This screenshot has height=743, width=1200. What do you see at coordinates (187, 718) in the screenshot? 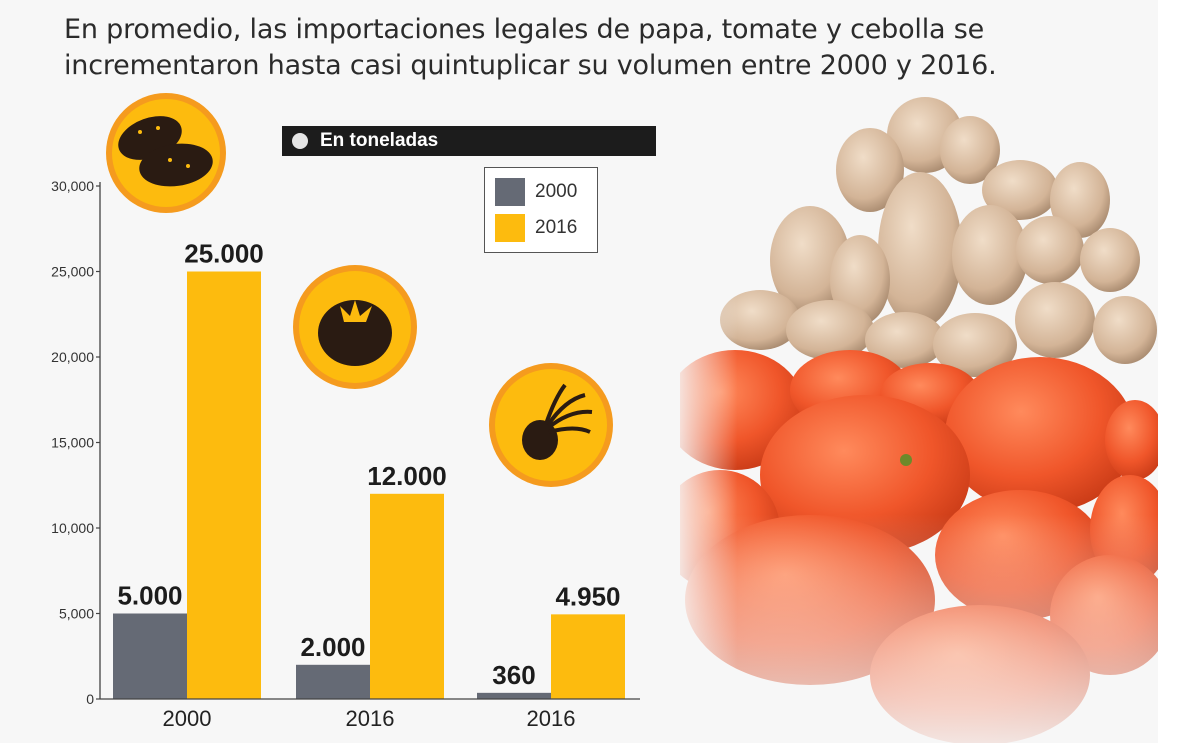
I see `x-tick-label: 2000` at bounding box center [187, 718].